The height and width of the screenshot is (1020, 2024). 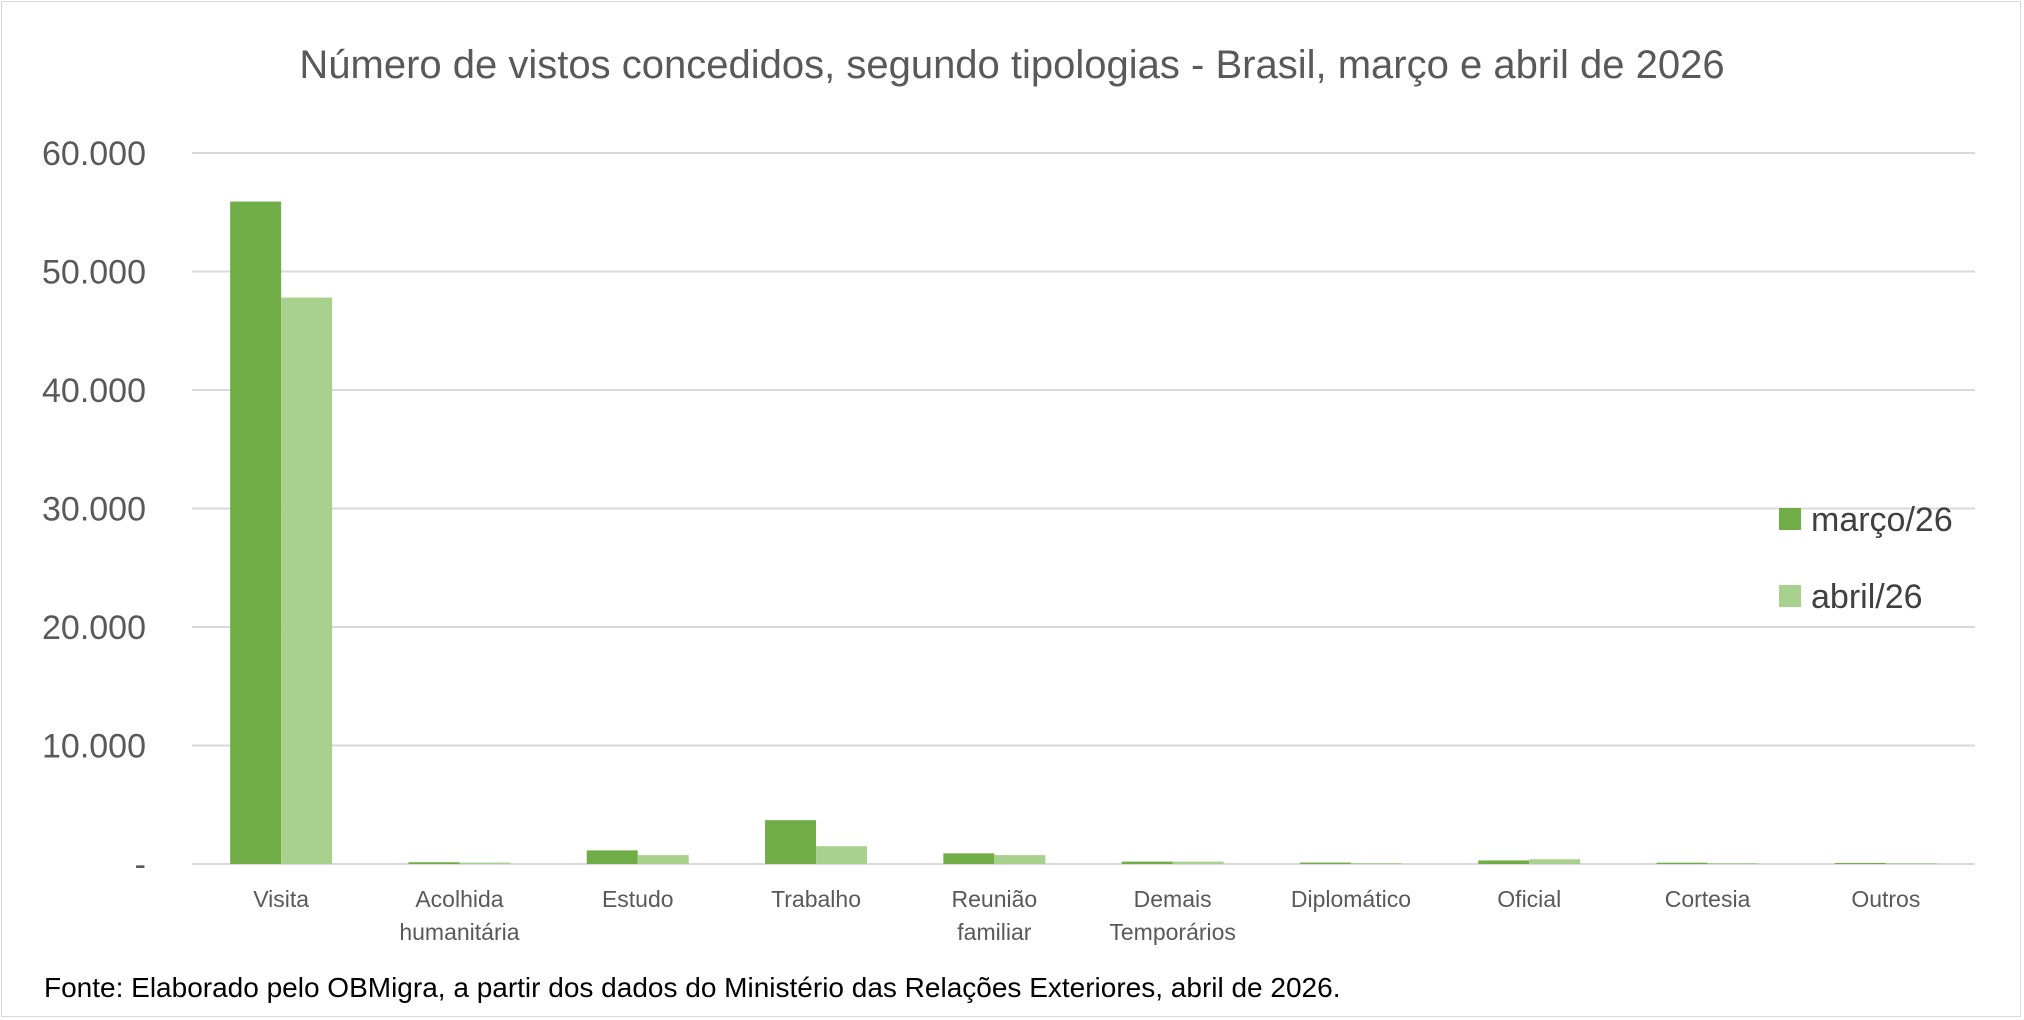 What do you see at coordinates (995, 915) in the screenshot?
I see `x-tick-label: Reunião familiar` at bounding box center [995, 915].